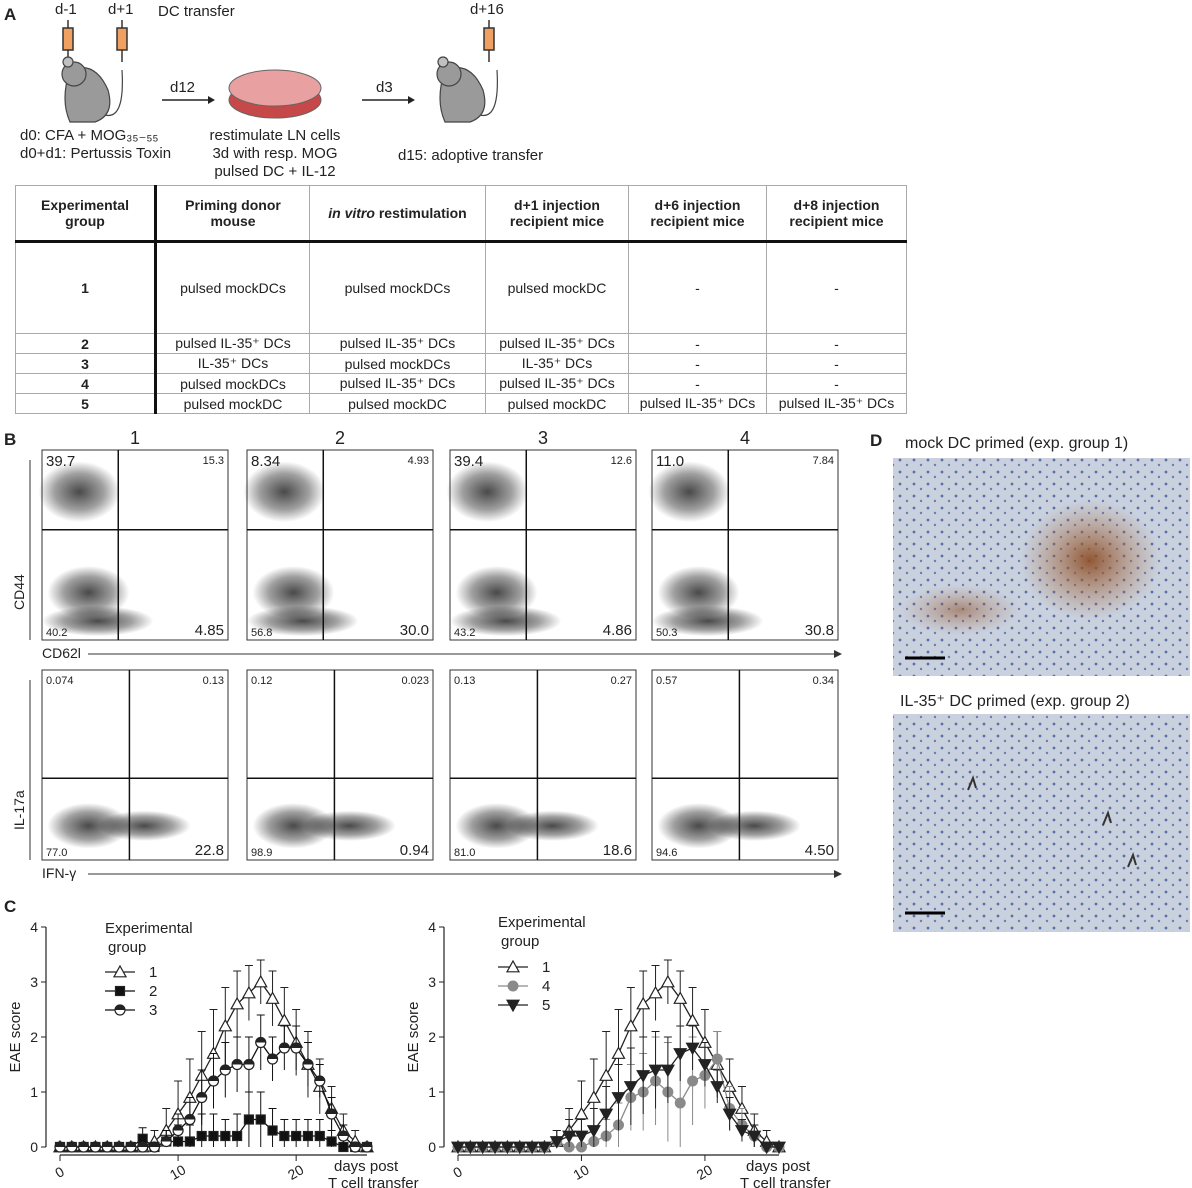 Image resolution: width=1192 pixels, height=1188 pixels. I want to click on quadrant-value: 0.34, so click(823, 681).